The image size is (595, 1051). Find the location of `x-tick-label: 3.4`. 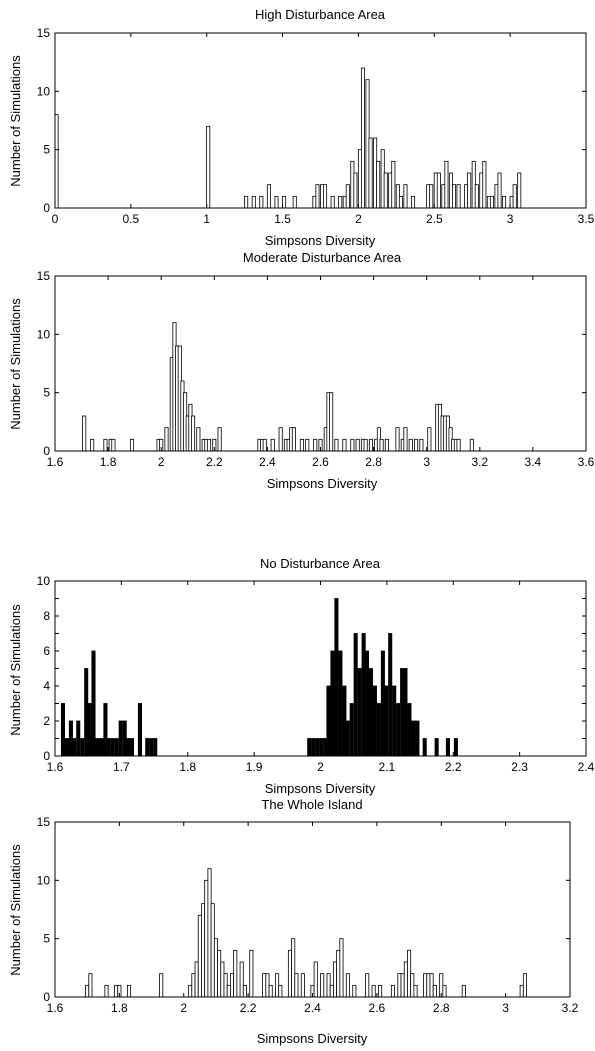

x-tick-label: 3.4 is located at coordinates (533, 462).